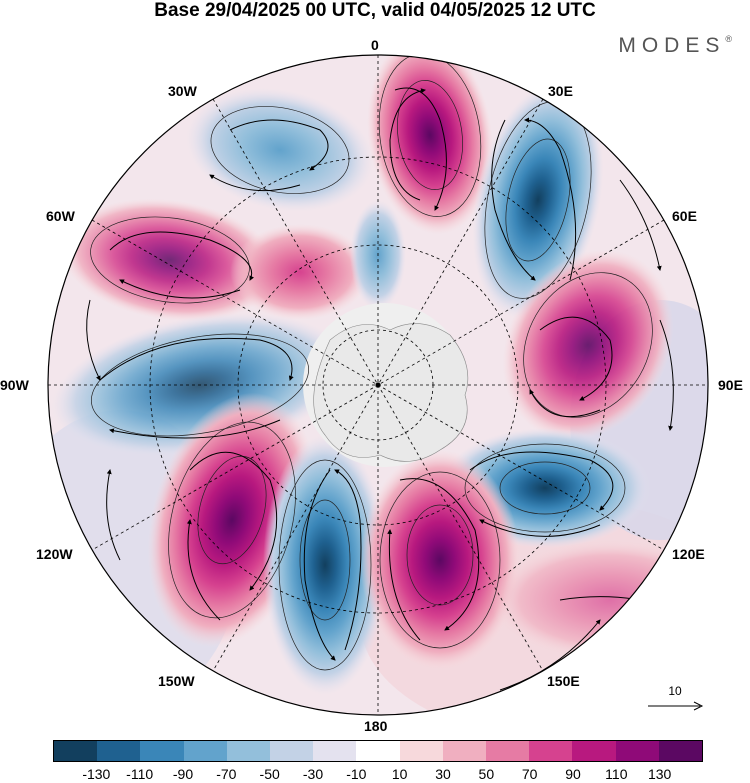 The height and width of the screenshot is (783, 750). I want to click on anomaly-high-150e, so click(440, 560).